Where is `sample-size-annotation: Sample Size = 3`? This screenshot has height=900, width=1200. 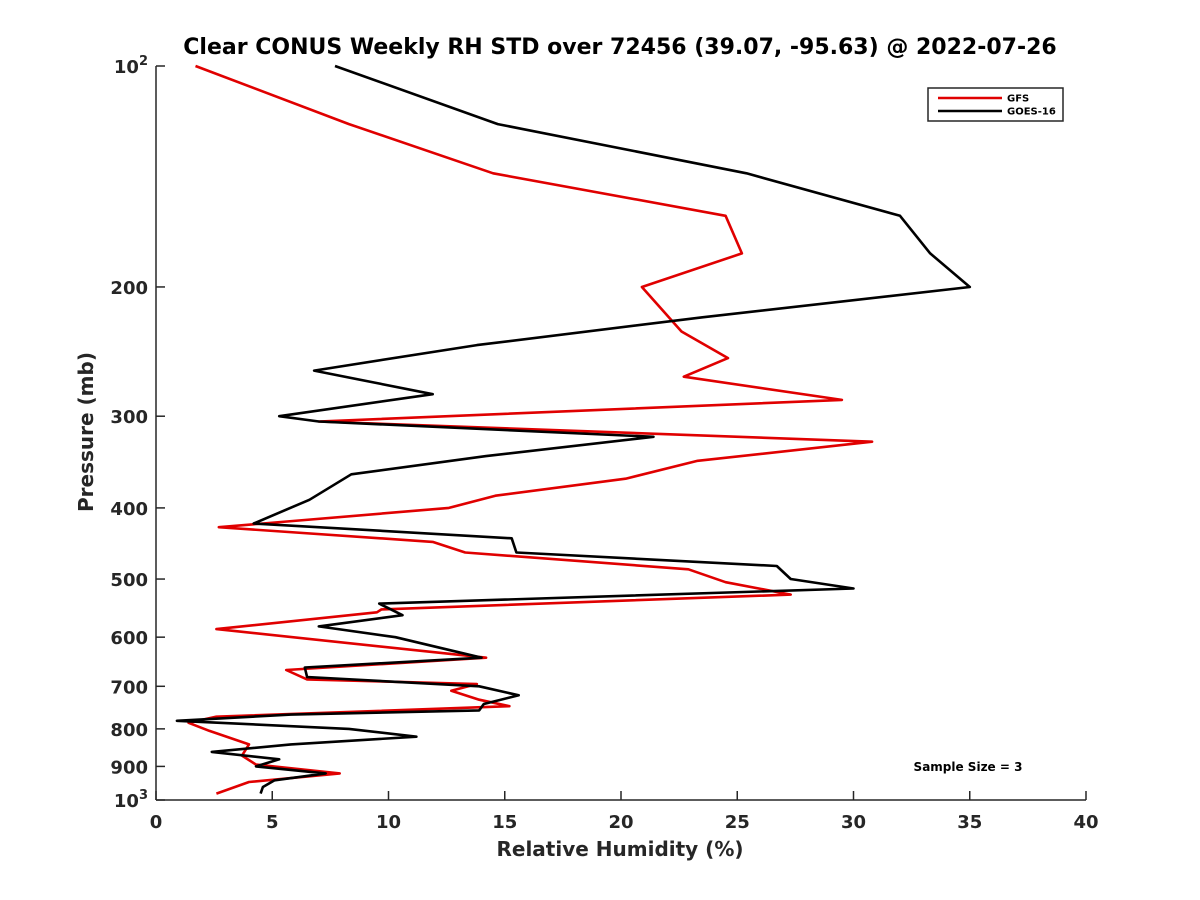
sample-size-annotation: Sample Size = 3 is located at coordinates (968, 767).